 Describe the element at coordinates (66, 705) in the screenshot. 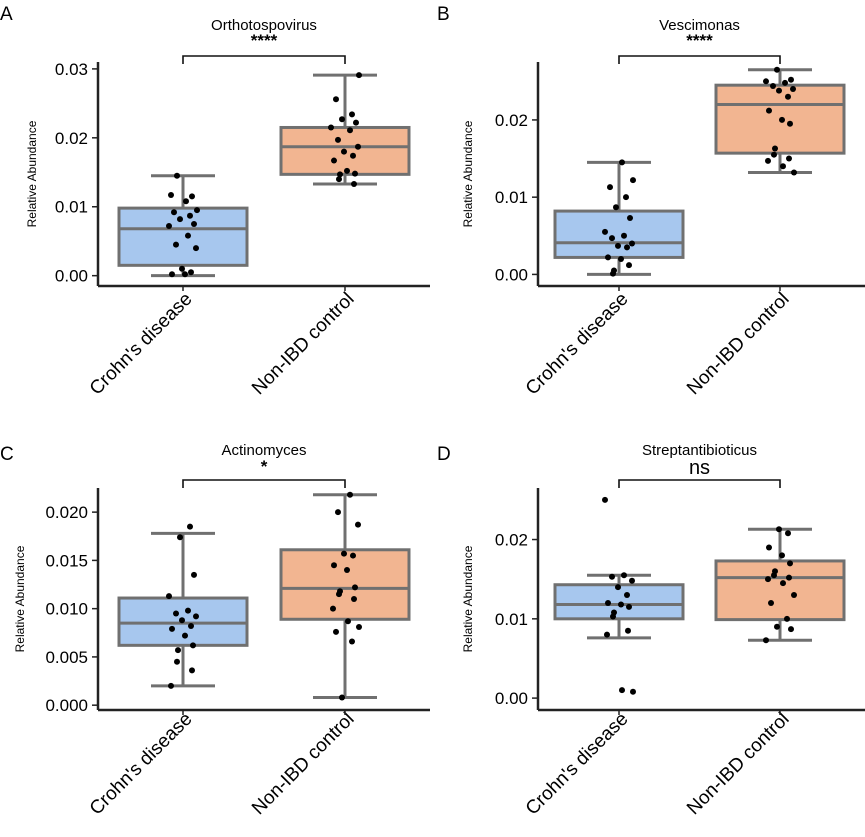

I see `y-tick-label: 0.000` at that location.